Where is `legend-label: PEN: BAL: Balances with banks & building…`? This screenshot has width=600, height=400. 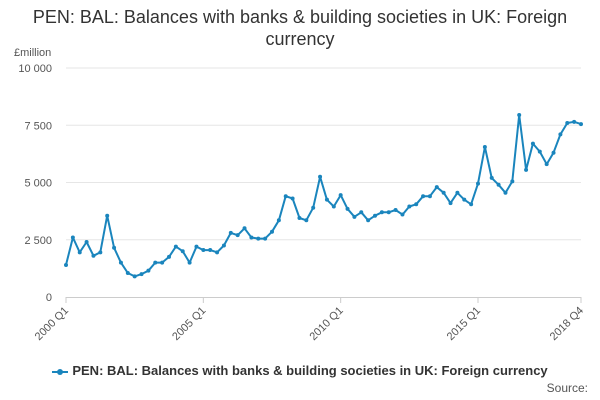 legend-label: PEN: BAL: Balances with banks & building… is located at coordinates (310, 370).